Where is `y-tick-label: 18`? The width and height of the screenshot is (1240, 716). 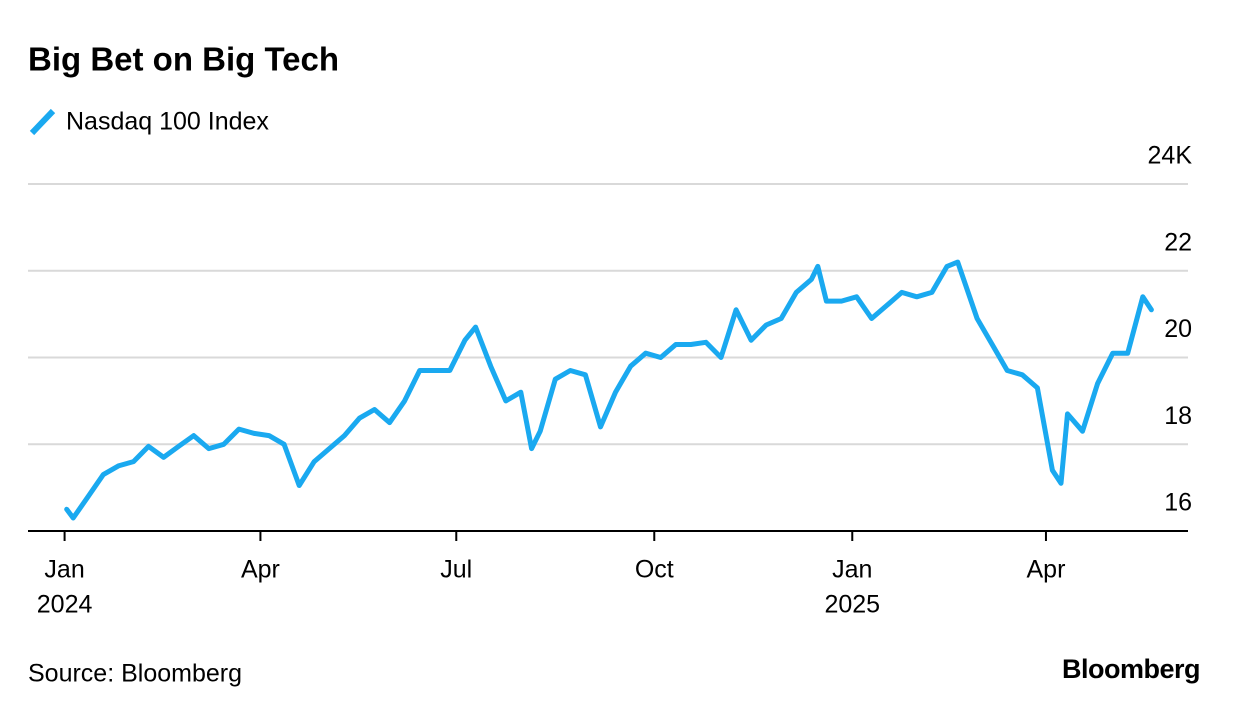 y-tick-label: 18 is located at coordinates (1178, 416).